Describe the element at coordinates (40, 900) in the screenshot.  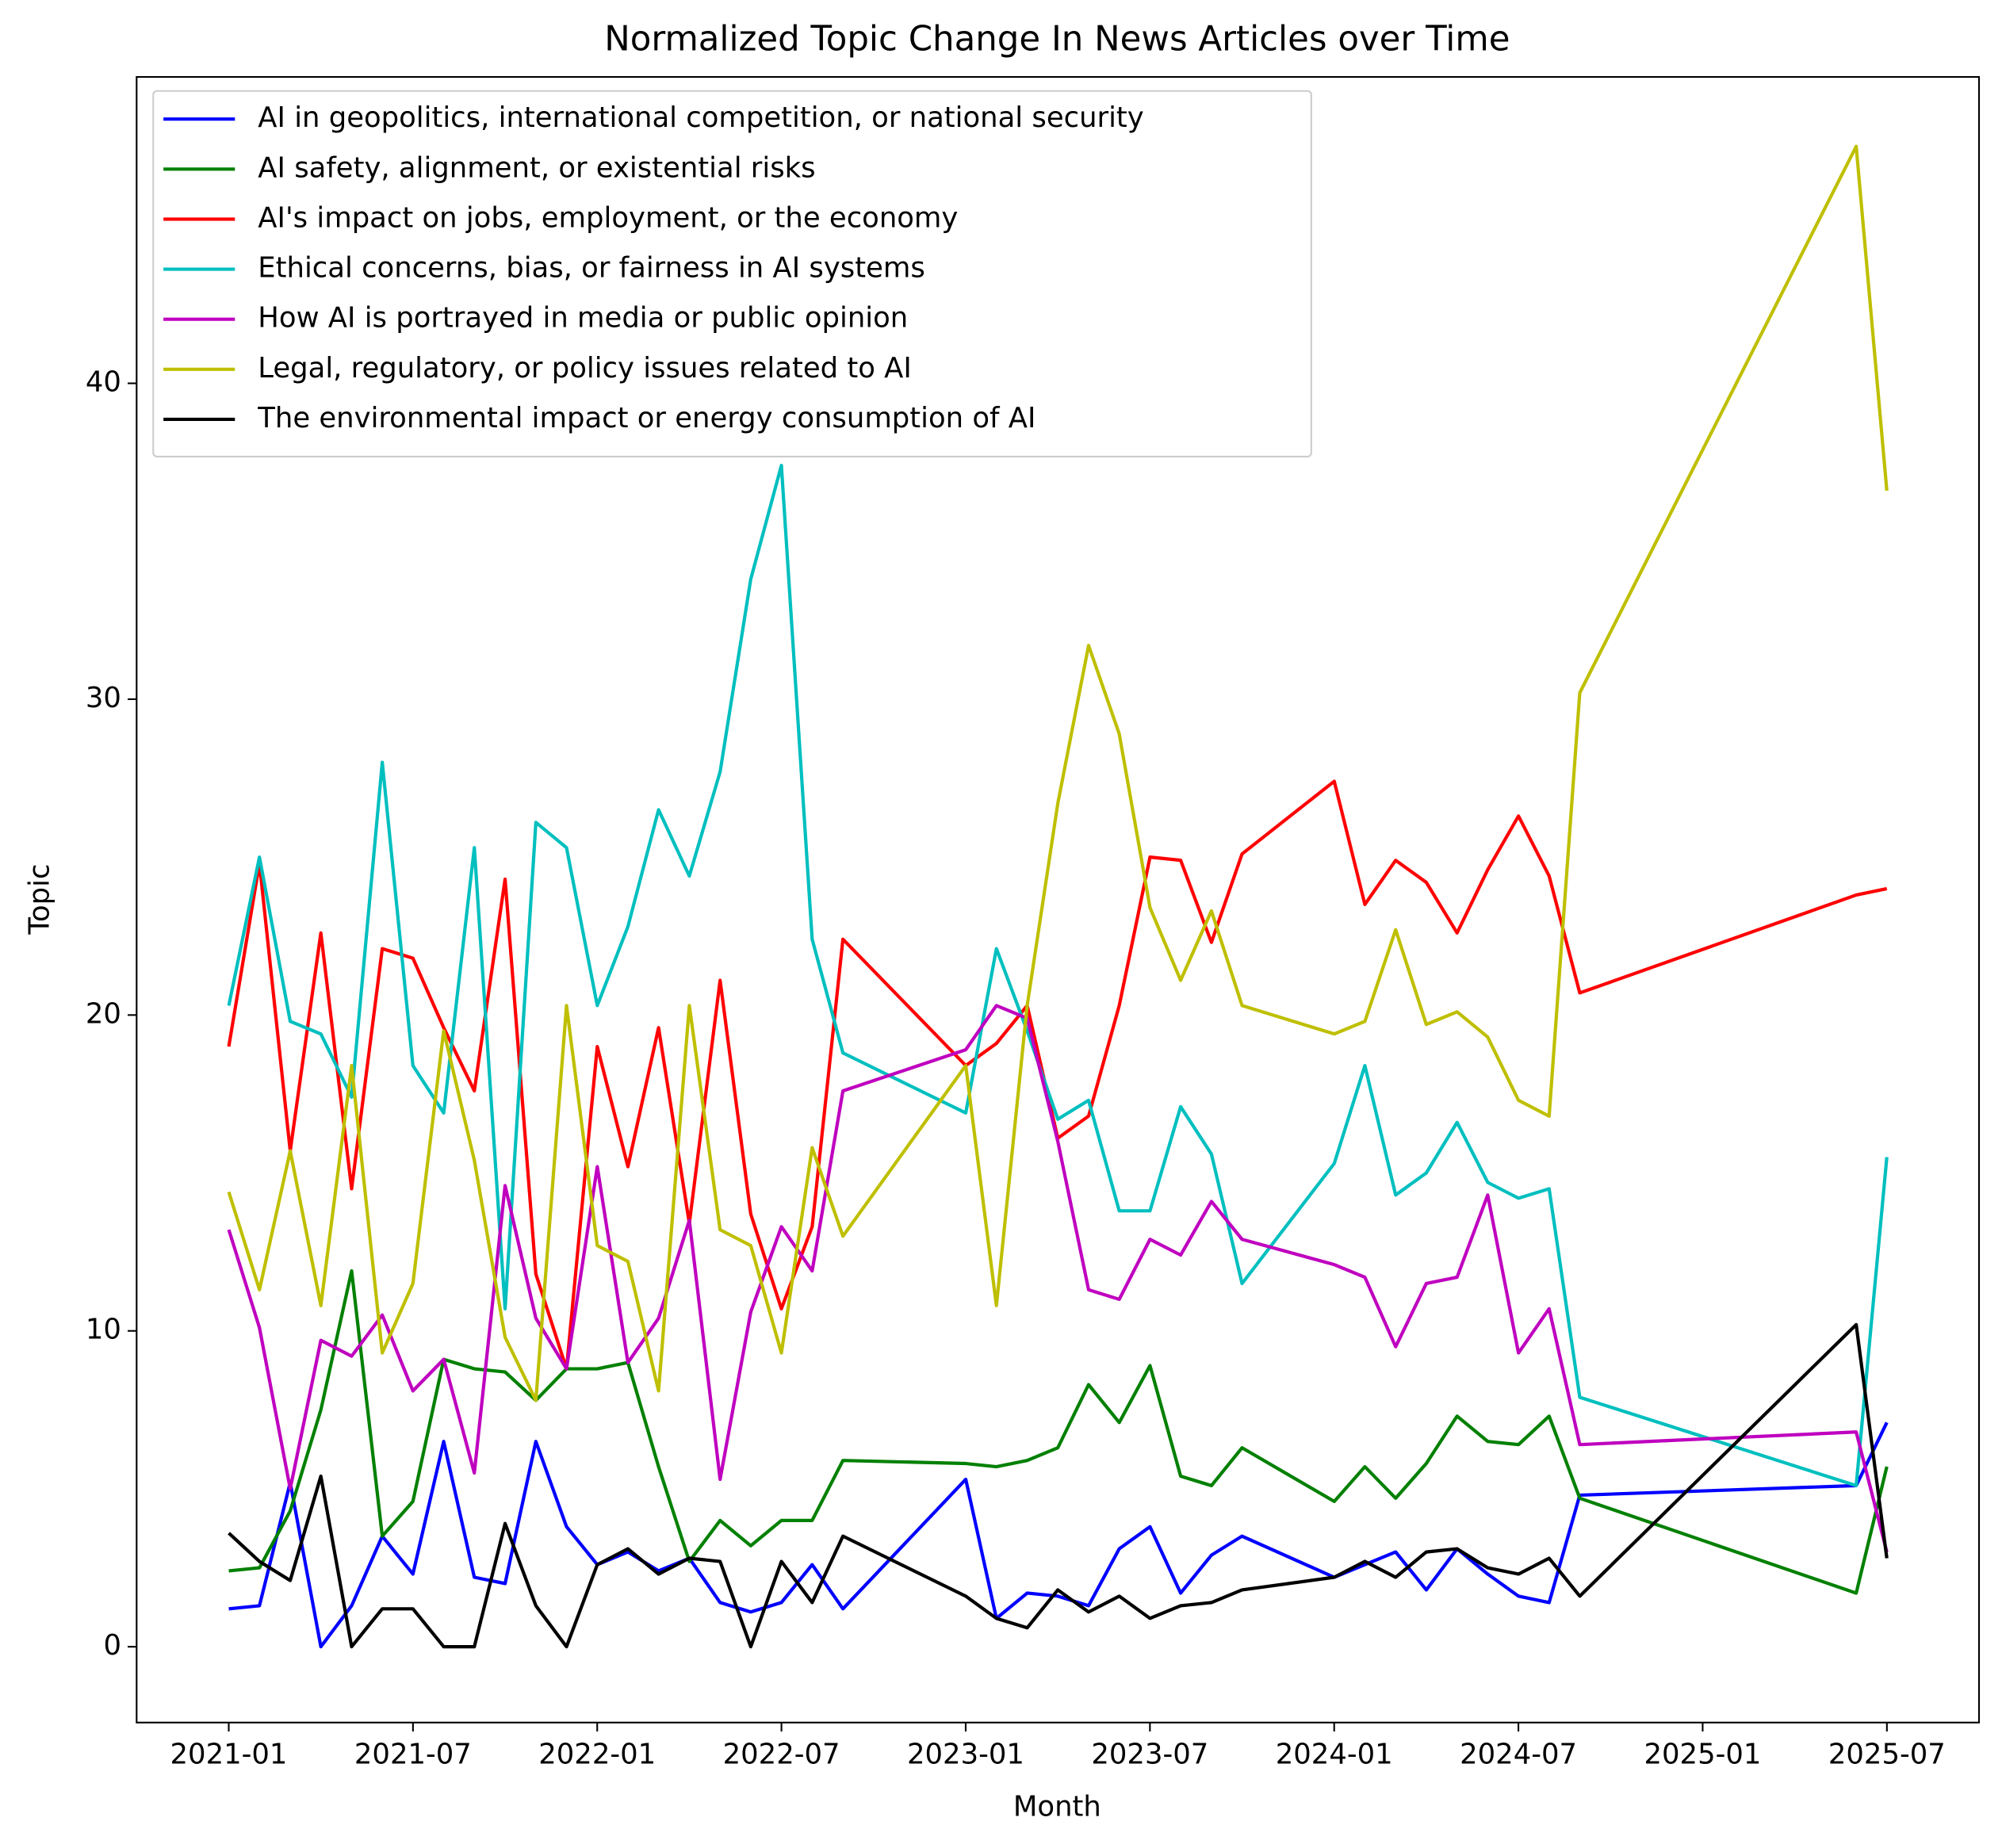
I see `y-axis-label: Topic` at that location.